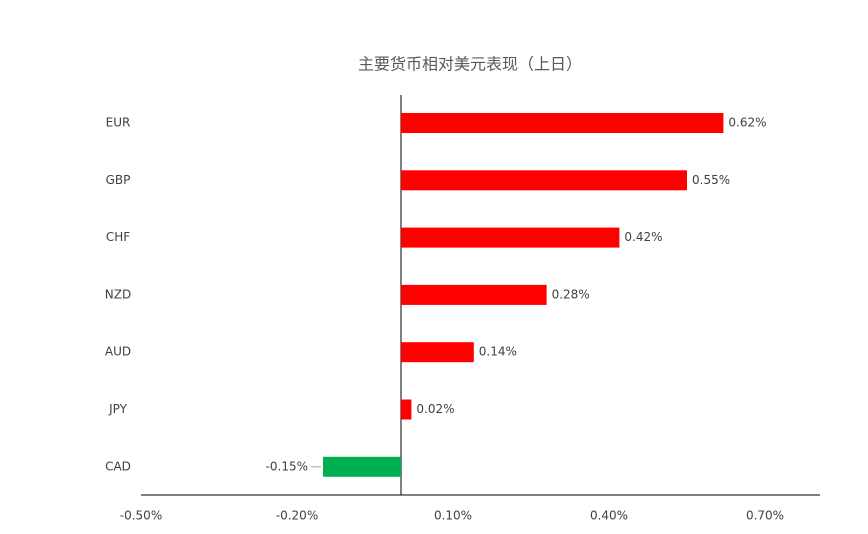 The image size is (868, 534). What do you see at coordinates (118, 180) in the screenshot?
I see `y-tick-label: GBP` at bounding box center [118, 180].